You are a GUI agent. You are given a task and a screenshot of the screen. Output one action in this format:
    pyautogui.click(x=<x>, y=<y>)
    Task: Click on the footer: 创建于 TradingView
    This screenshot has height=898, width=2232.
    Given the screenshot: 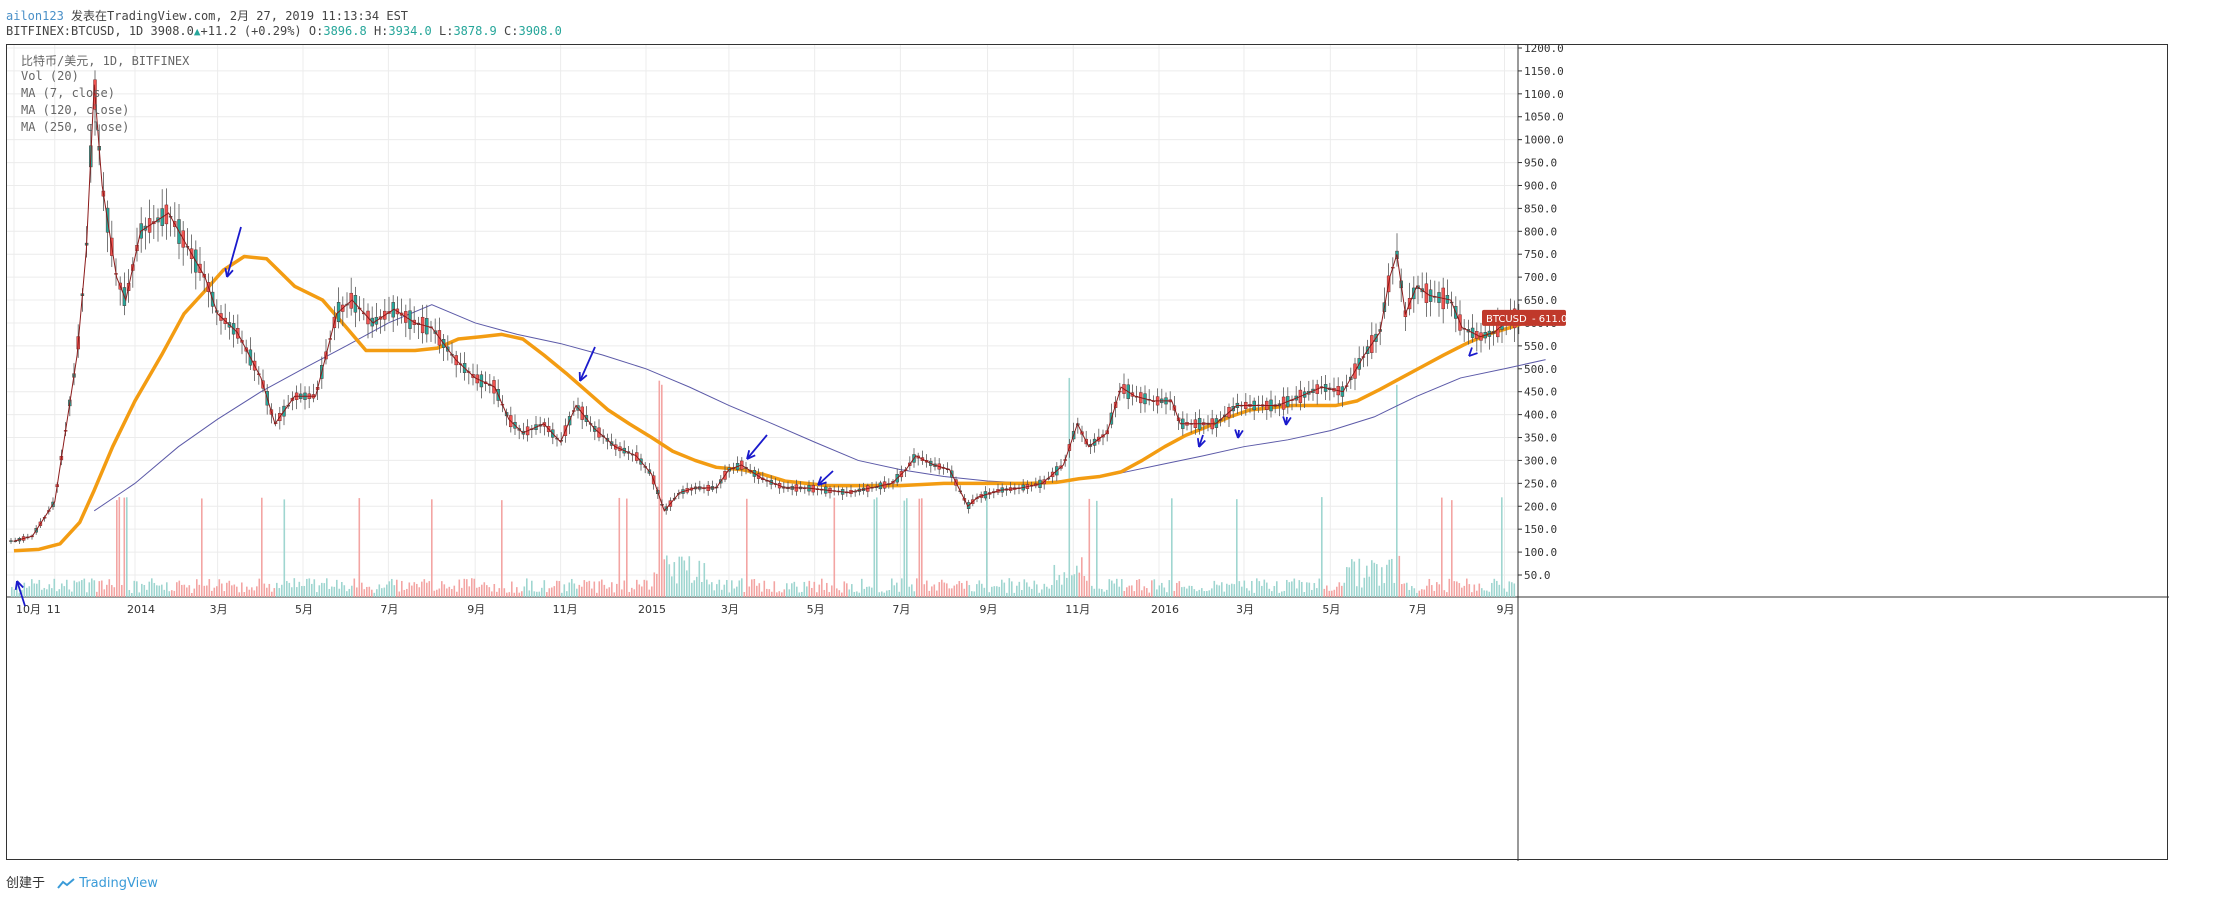 What is the action you would take?
    pyautogui.click(x=82, y=881)
    